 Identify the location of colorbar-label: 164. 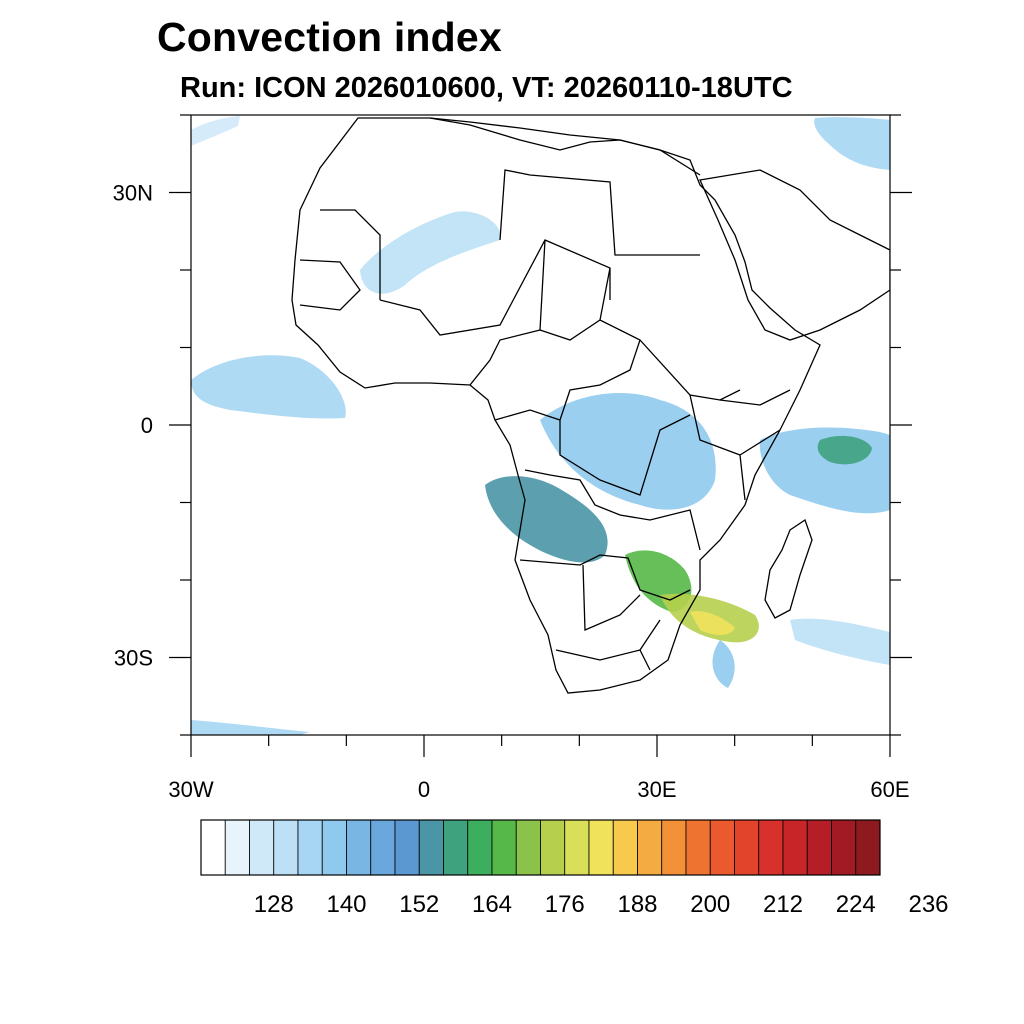
(492, 904).